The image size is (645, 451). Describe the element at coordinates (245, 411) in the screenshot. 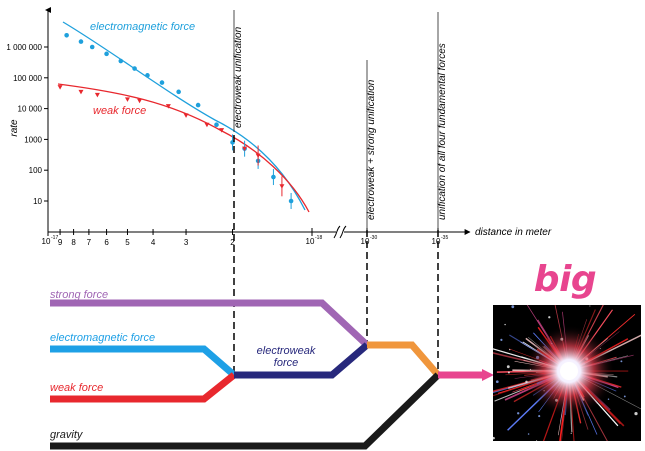

I see `gravity-band` at that location.